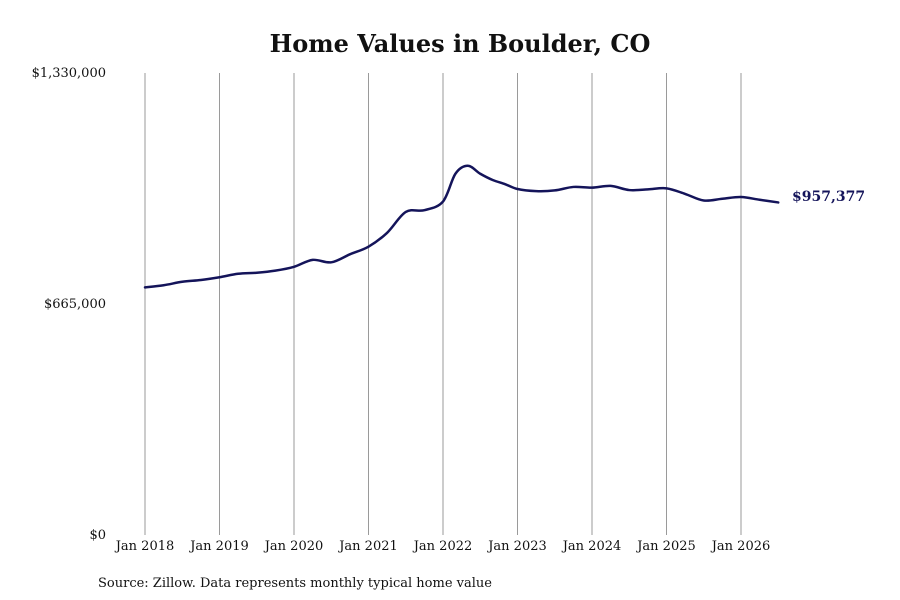 The image size is (900, 600). I want to click on chart-title: Home Values in Boulder, CO, so click(460, 43).